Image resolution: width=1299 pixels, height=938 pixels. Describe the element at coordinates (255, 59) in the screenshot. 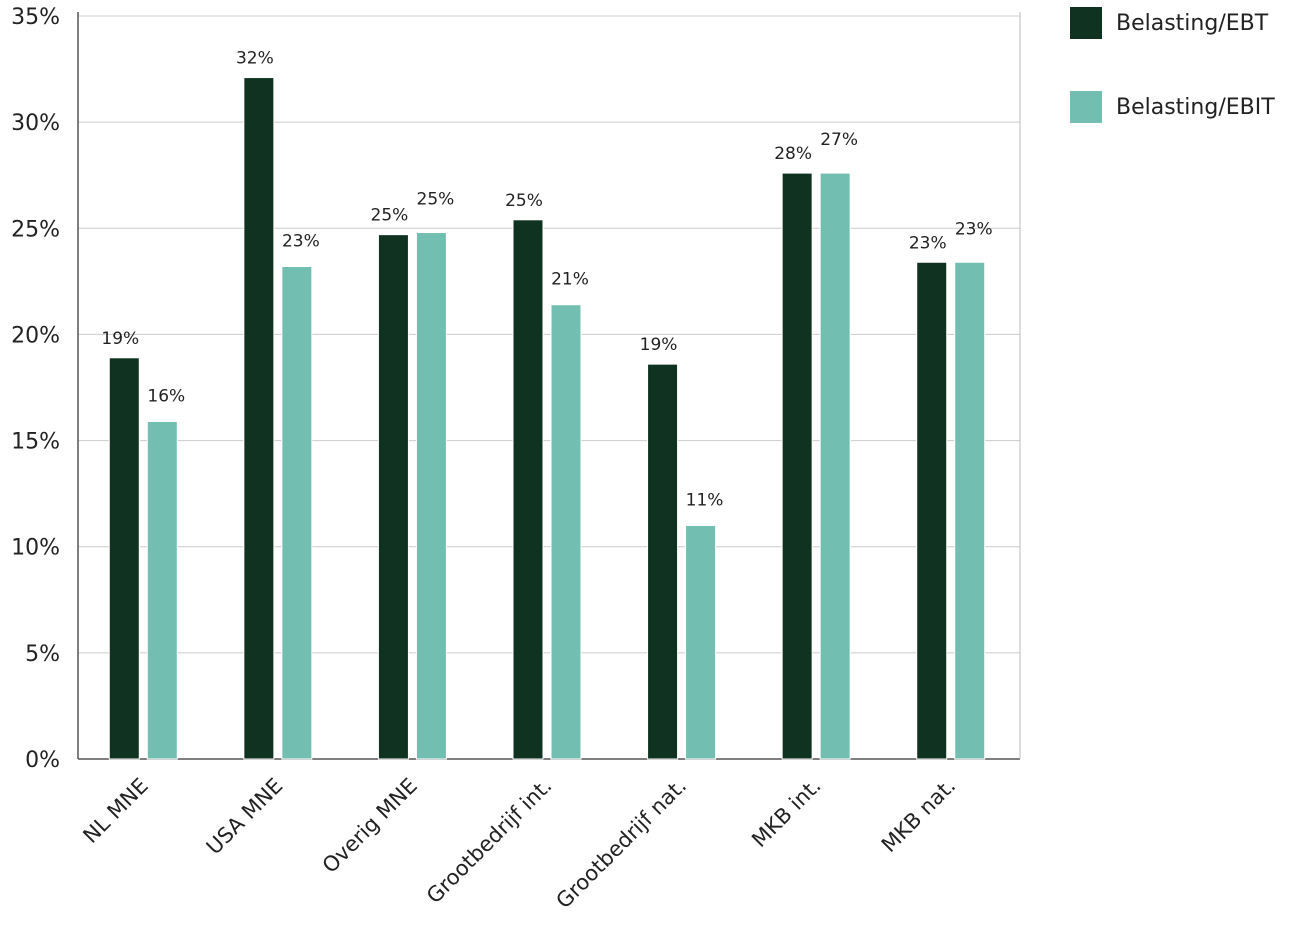

I see `data-label: 32%` at that location.